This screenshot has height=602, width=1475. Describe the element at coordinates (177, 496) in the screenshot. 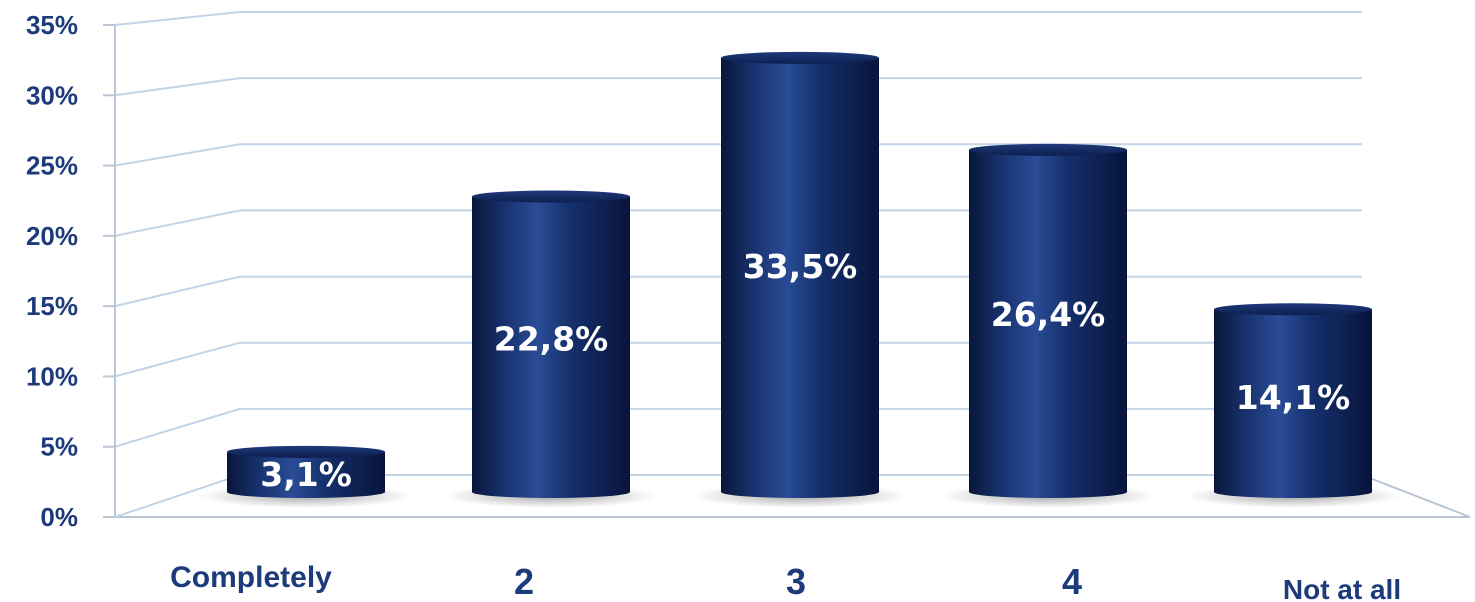

I see `floor-edge-left` at that location.